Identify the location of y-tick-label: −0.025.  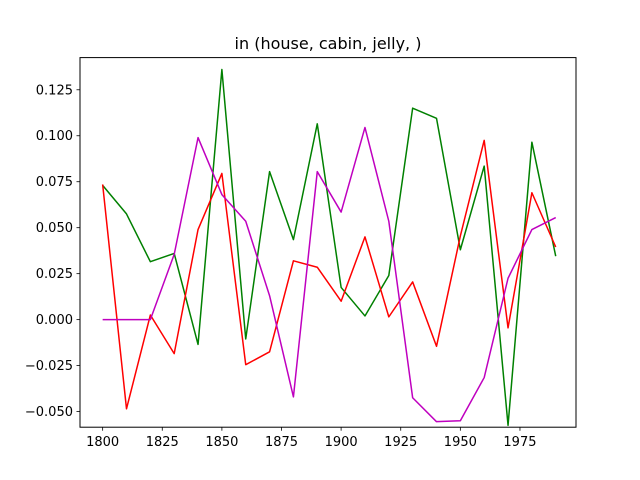
(49, 366).